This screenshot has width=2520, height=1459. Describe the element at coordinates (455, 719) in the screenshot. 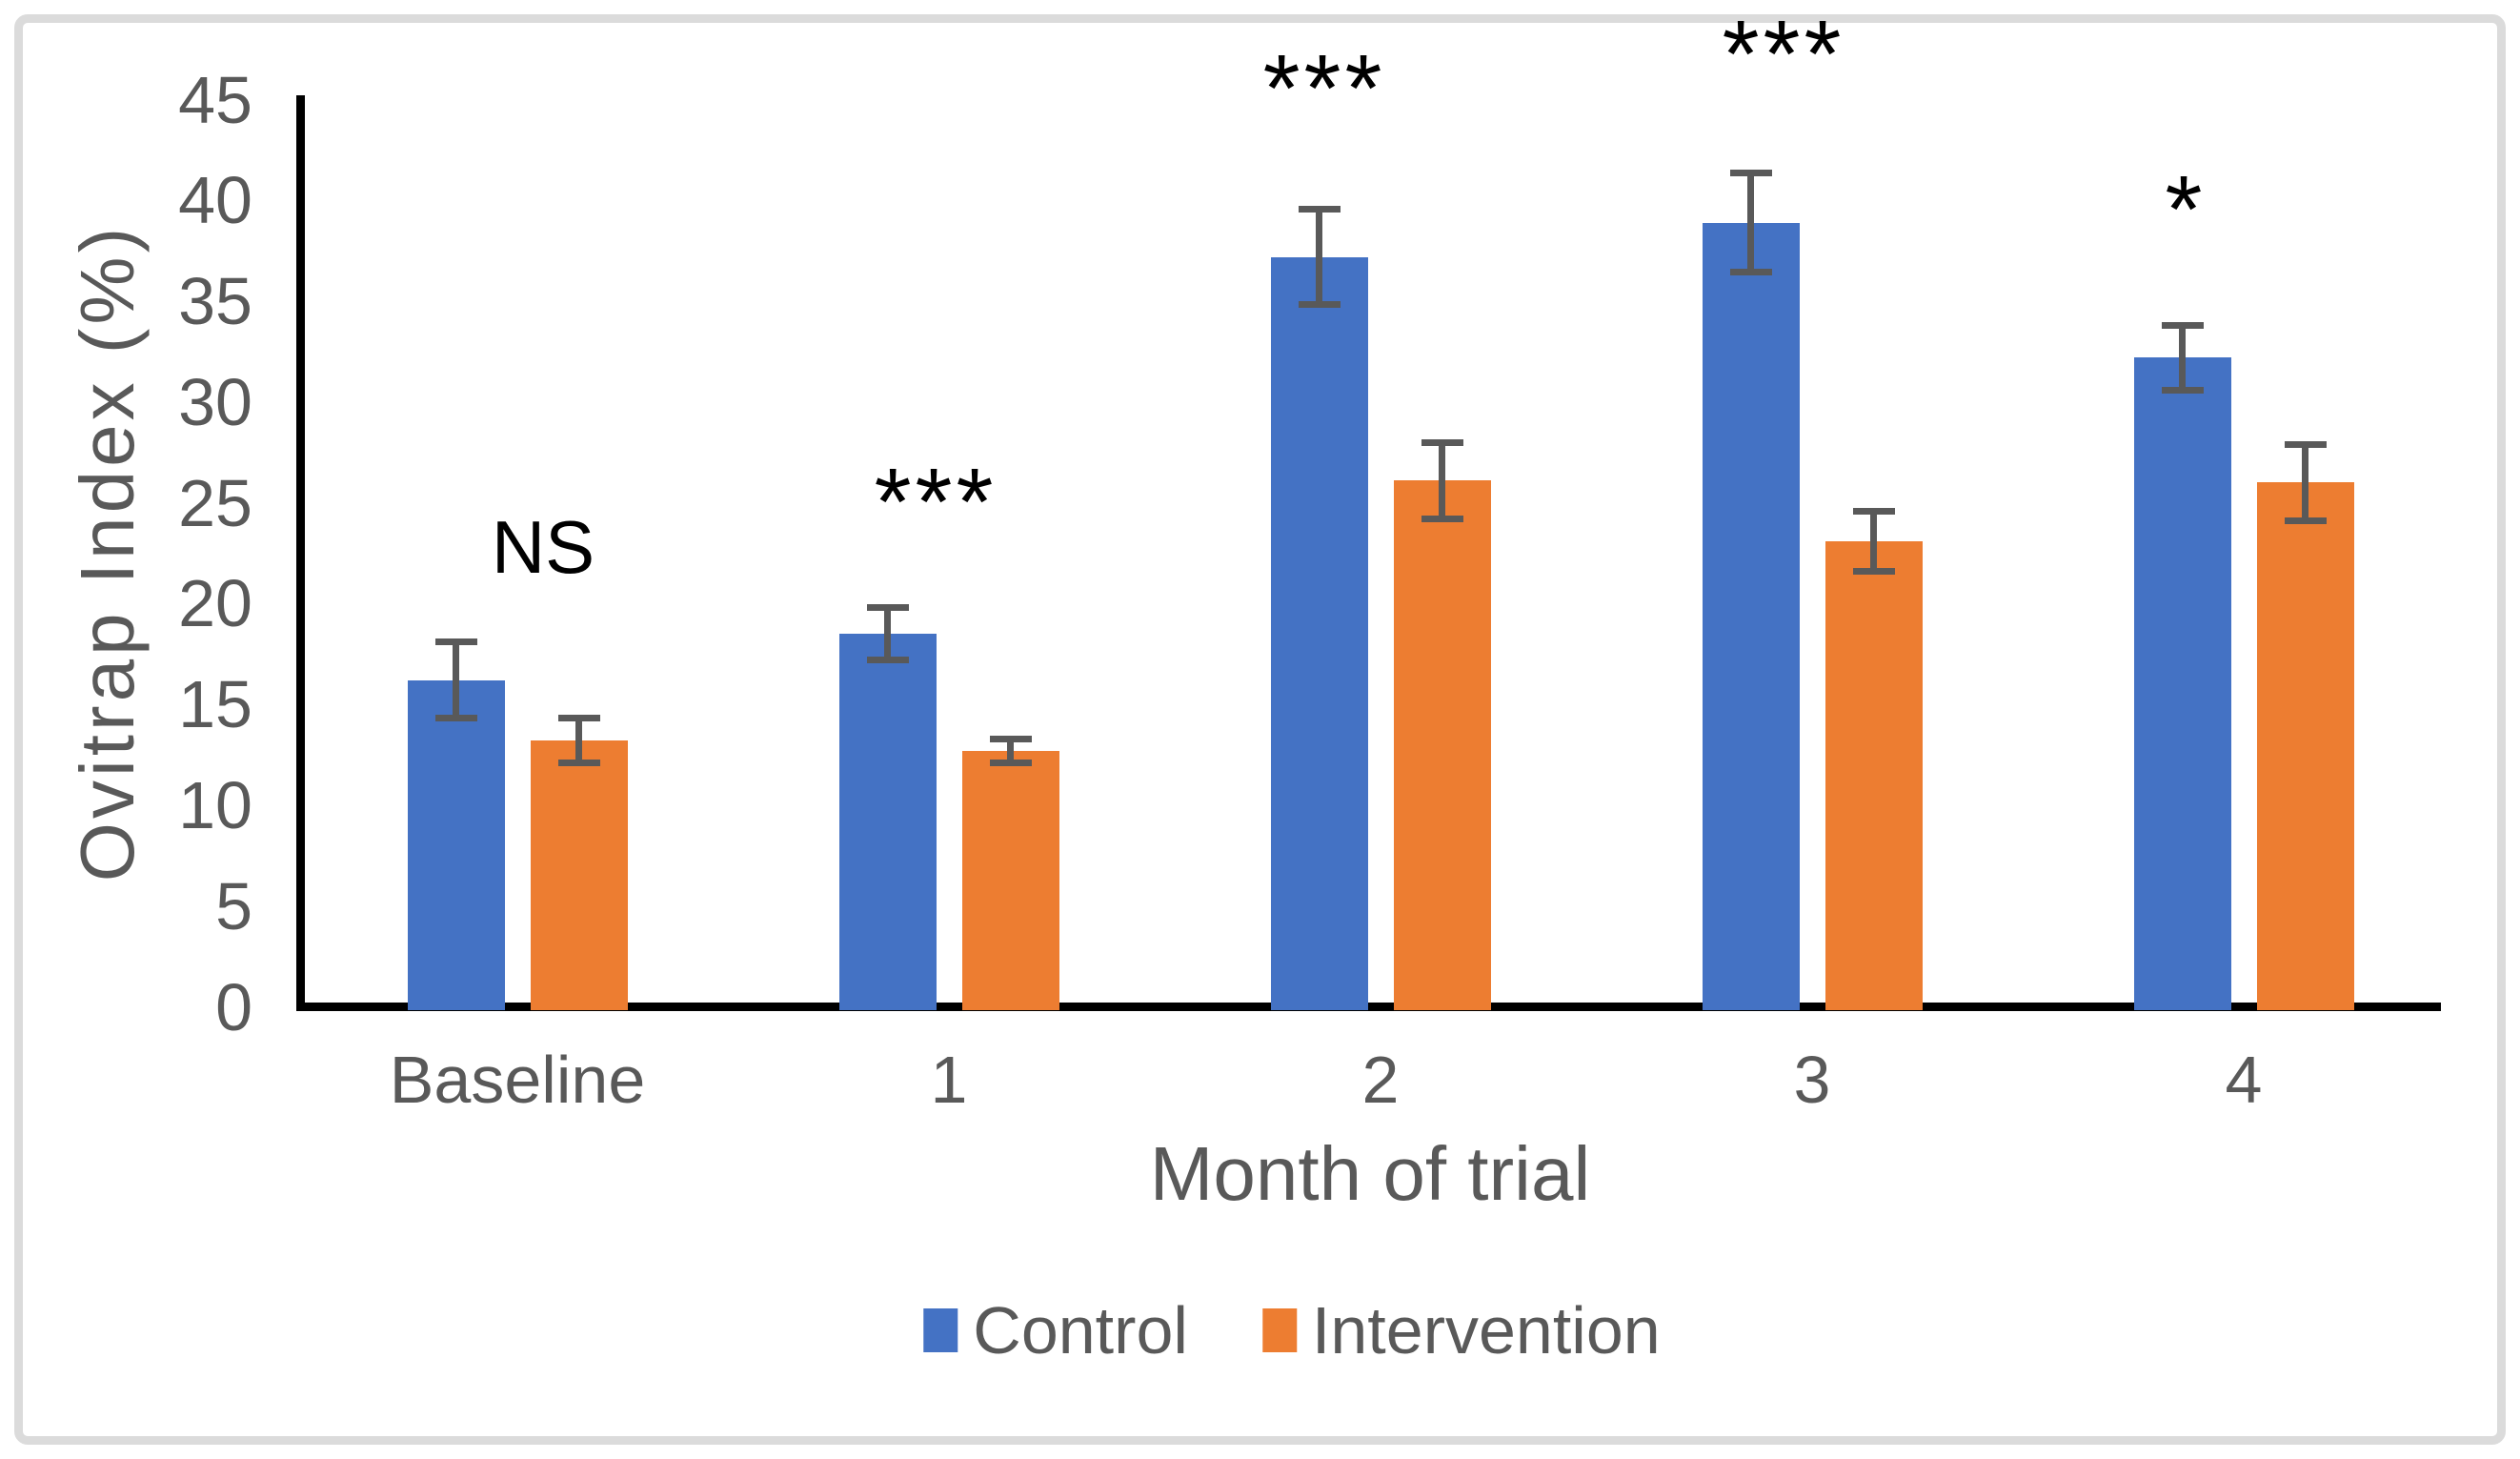

I see `control-error-bar-cap-bottom-baseline` at that location.